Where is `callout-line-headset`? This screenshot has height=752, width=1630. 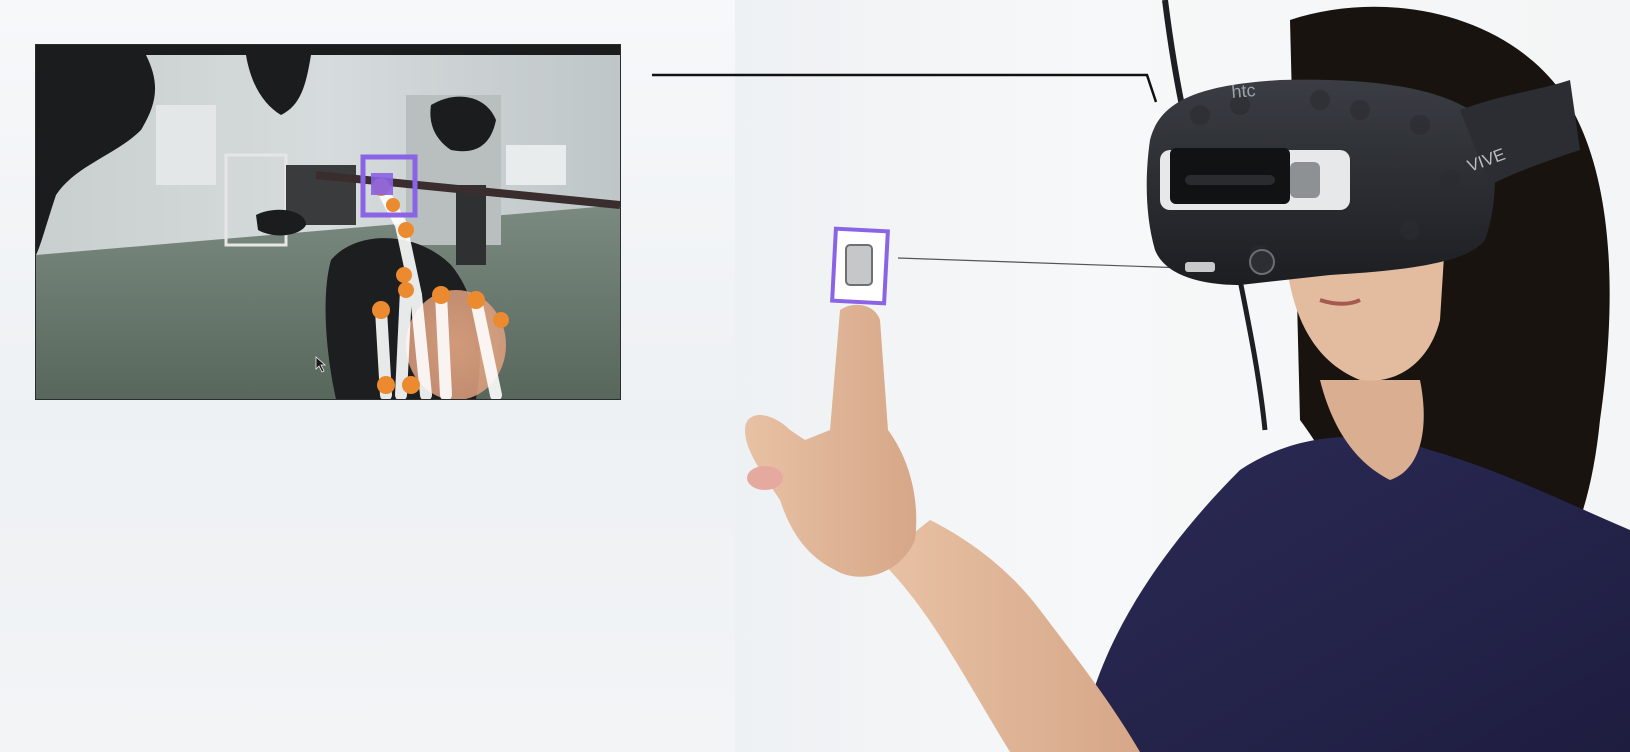
callout-line-headset is located at coordinates (905, 88).